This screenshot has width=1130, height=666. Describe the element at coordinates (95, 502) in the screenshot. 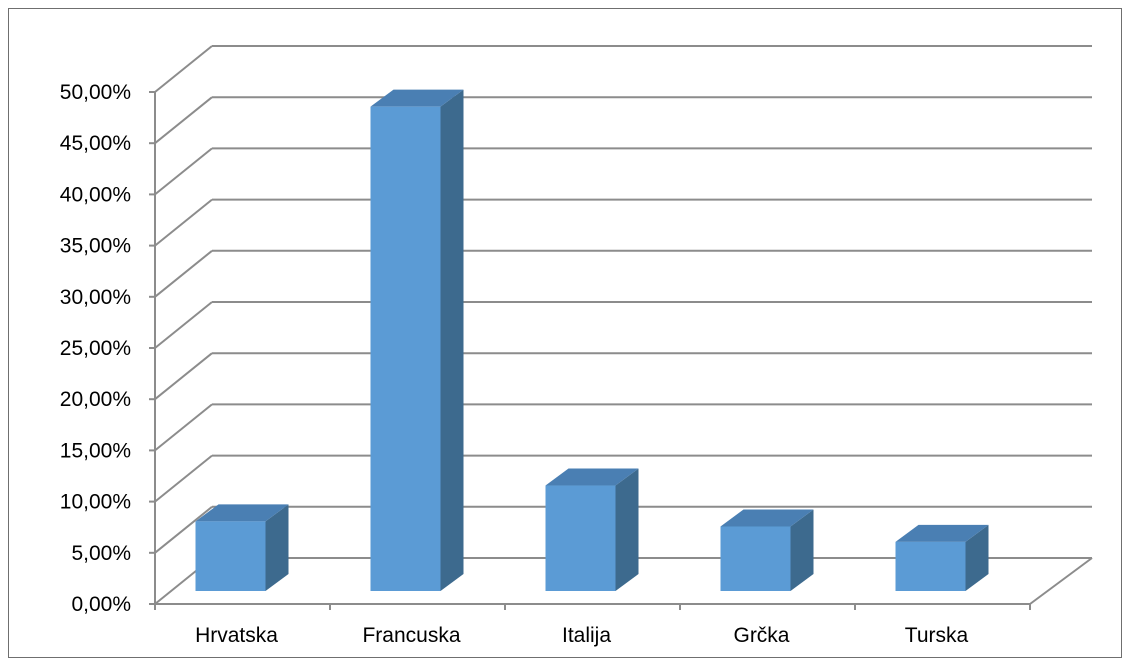

I see `y-tick-label: 10,00%` at that location.